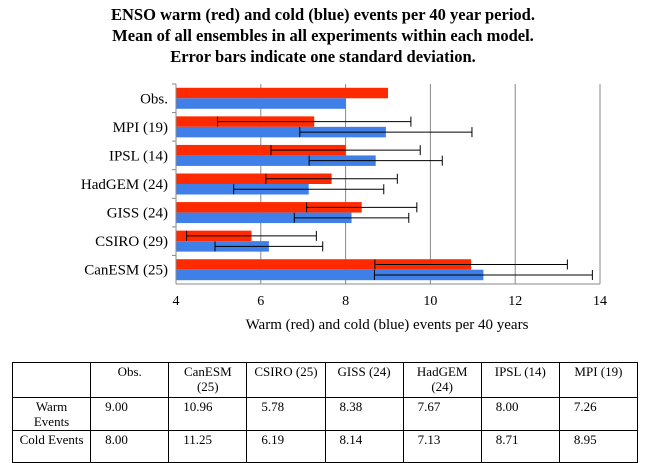  Describe the element at coordinates (430, 301) in the screenshot. I see `x-tick-label: 10` at that location.